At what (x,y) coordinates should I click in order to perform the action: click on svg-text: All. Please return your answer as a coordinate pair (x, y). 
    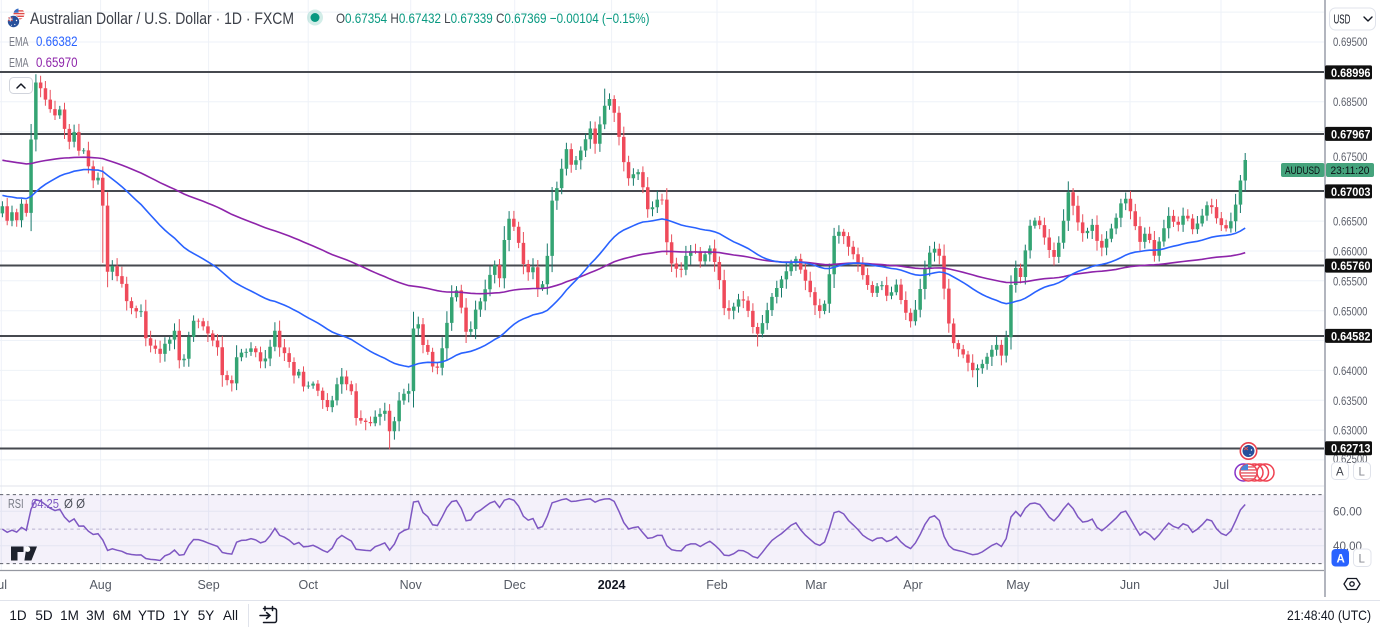
    Looking at the image, I should click on (230, 615).